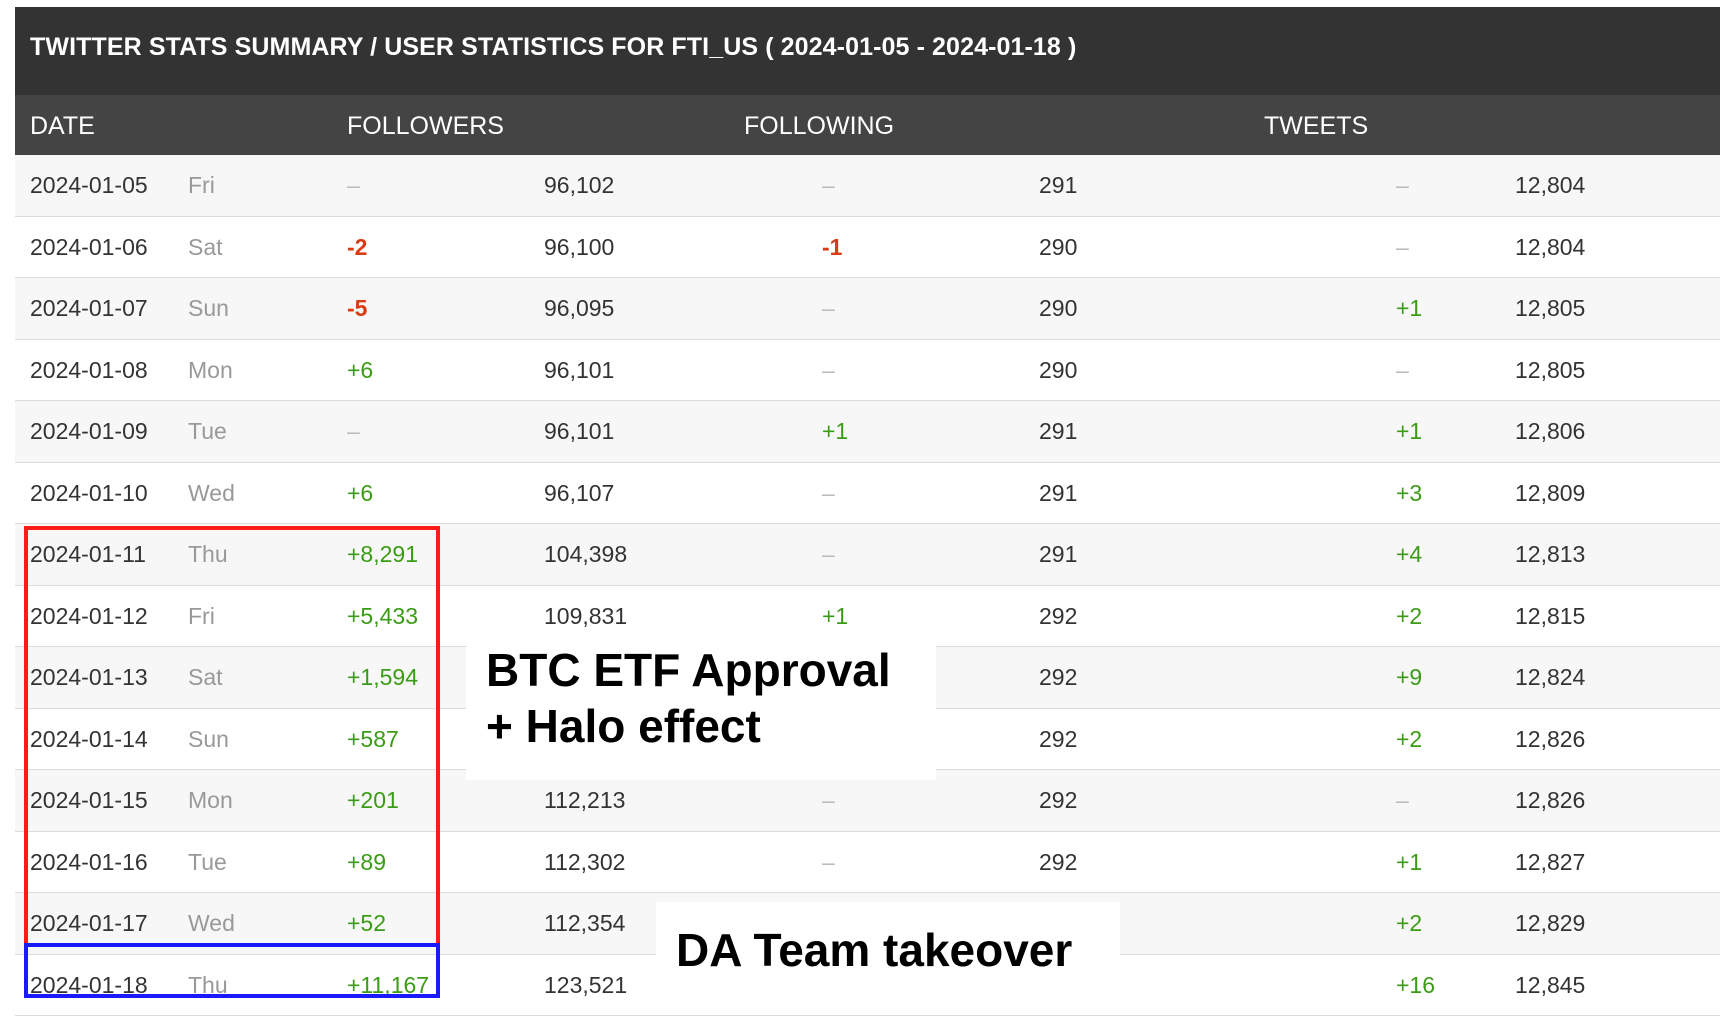  I want to click on followers-change-cell: +587, so click(373, 738).